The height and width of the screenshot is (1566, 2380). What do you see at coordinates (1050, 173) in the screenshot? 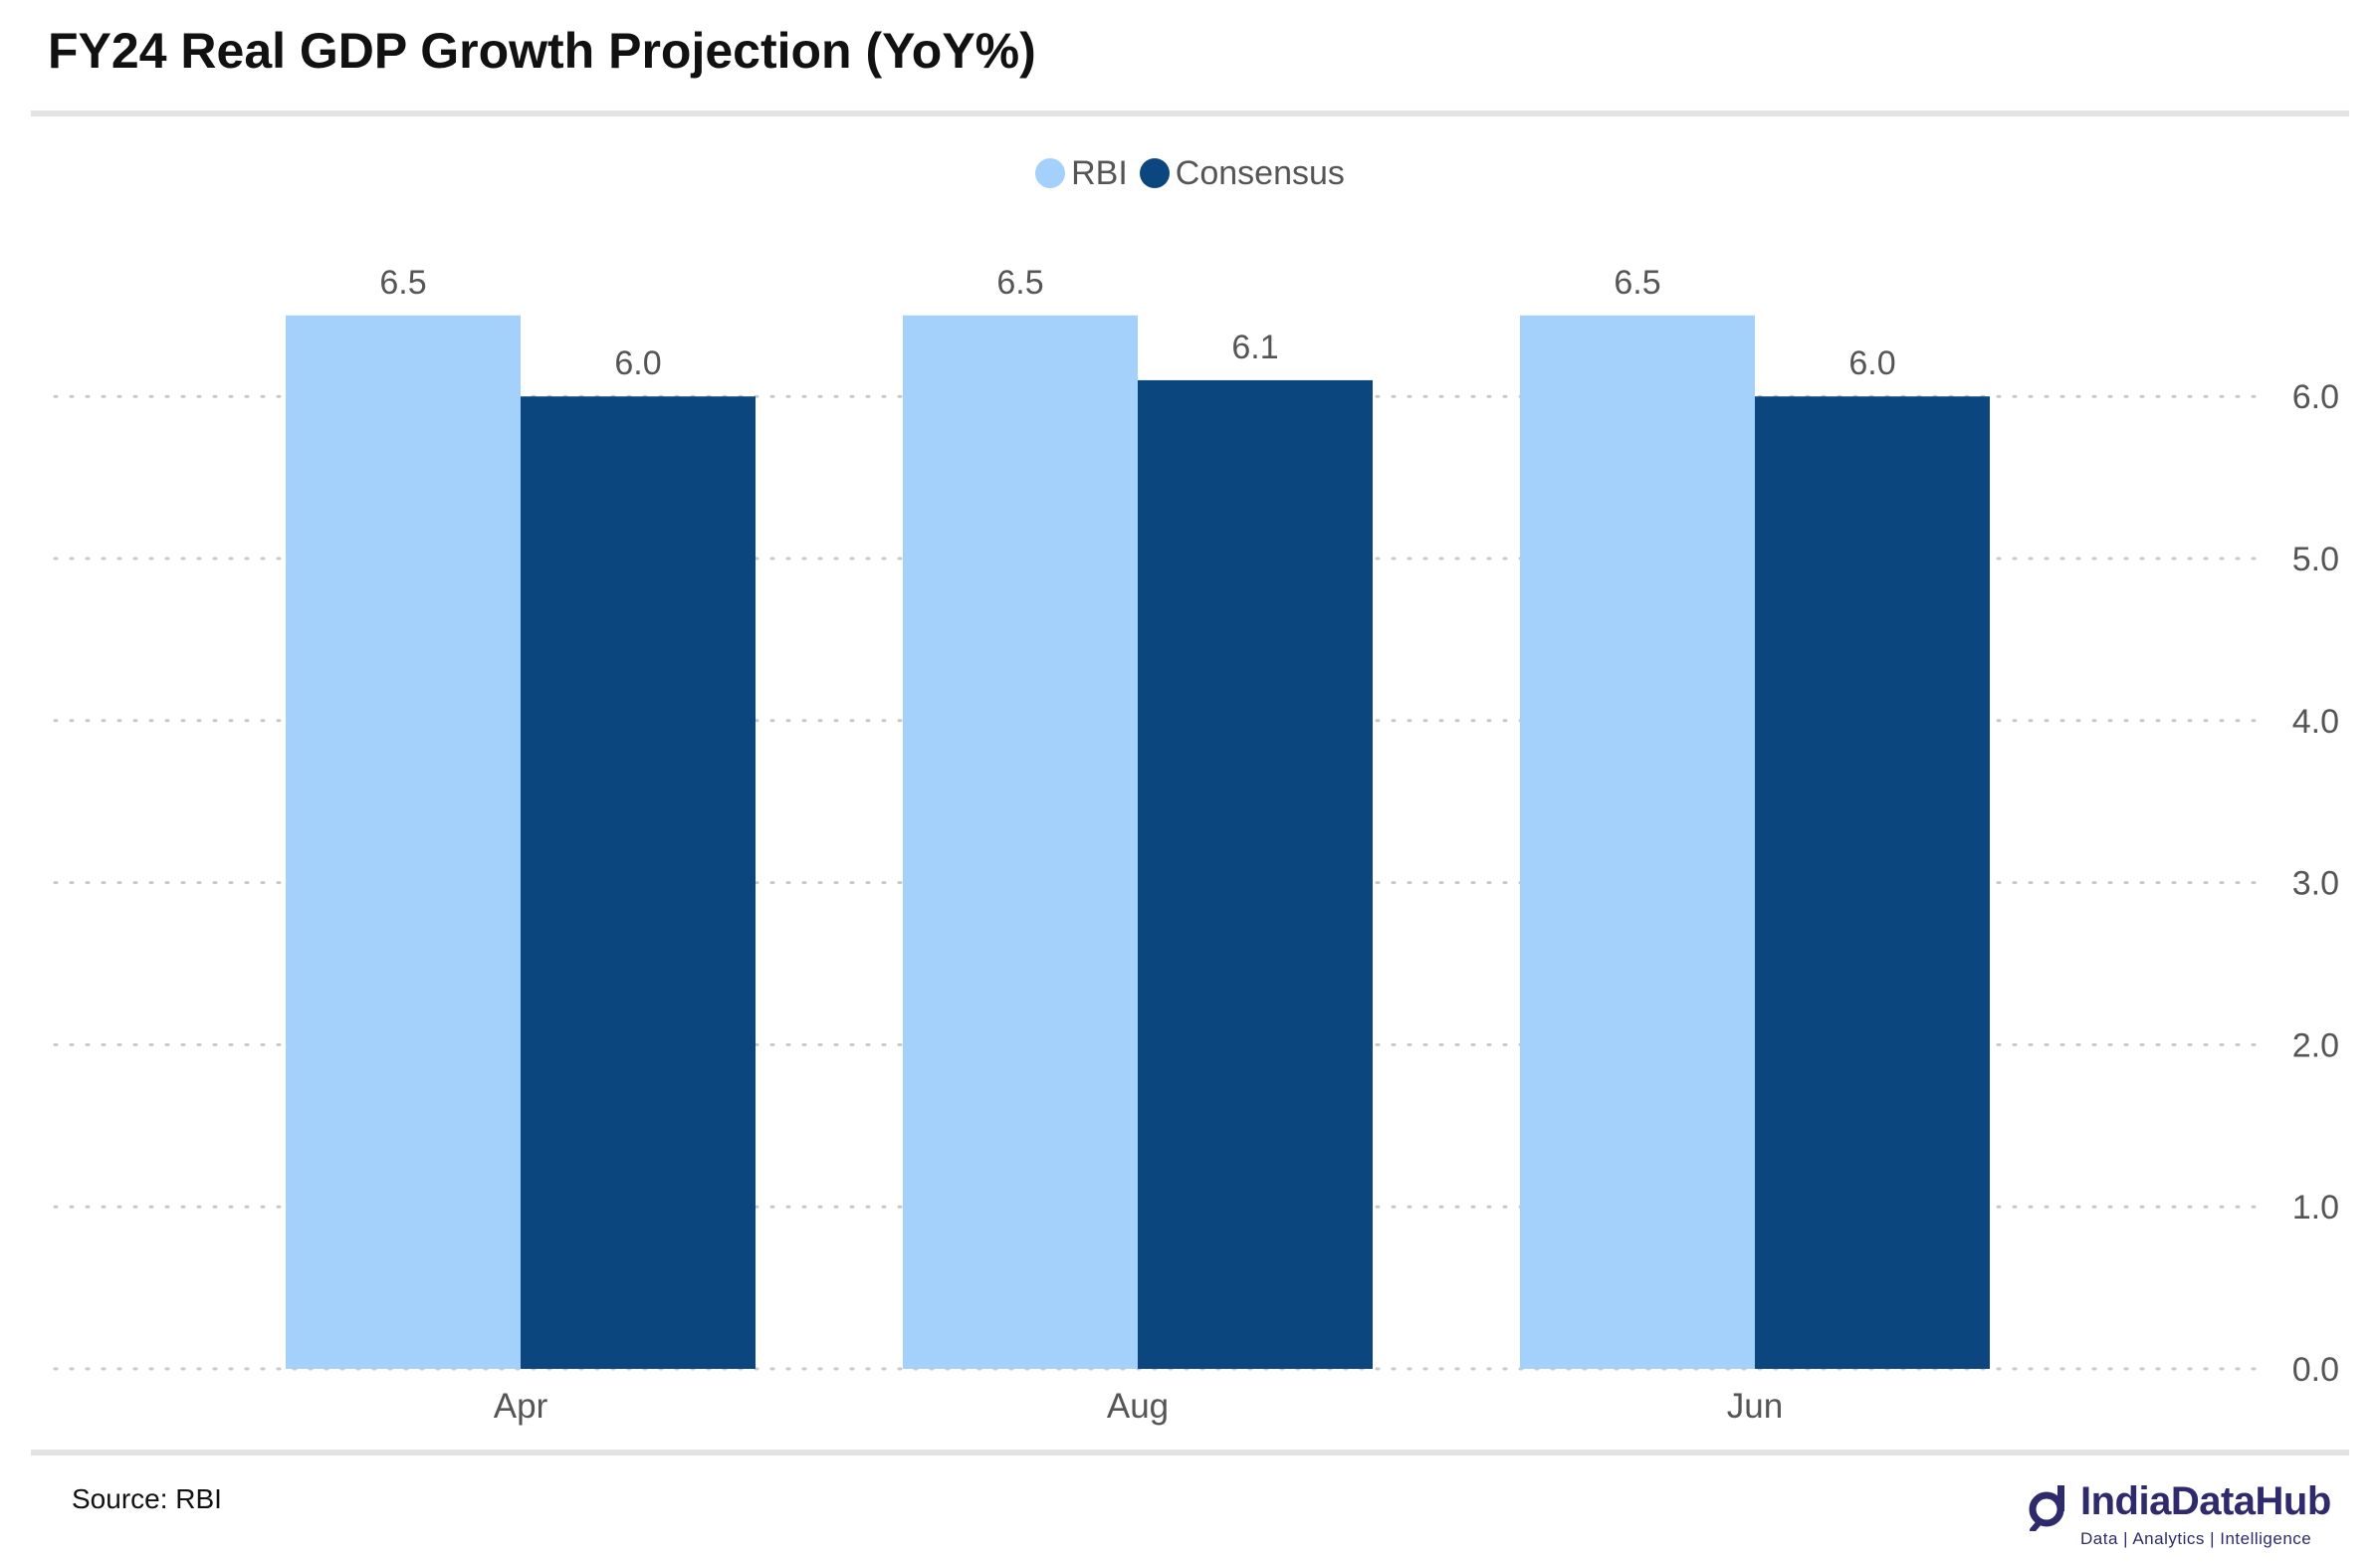
I see `legend-swatch-rbi` at bounding box center [1050, 173].